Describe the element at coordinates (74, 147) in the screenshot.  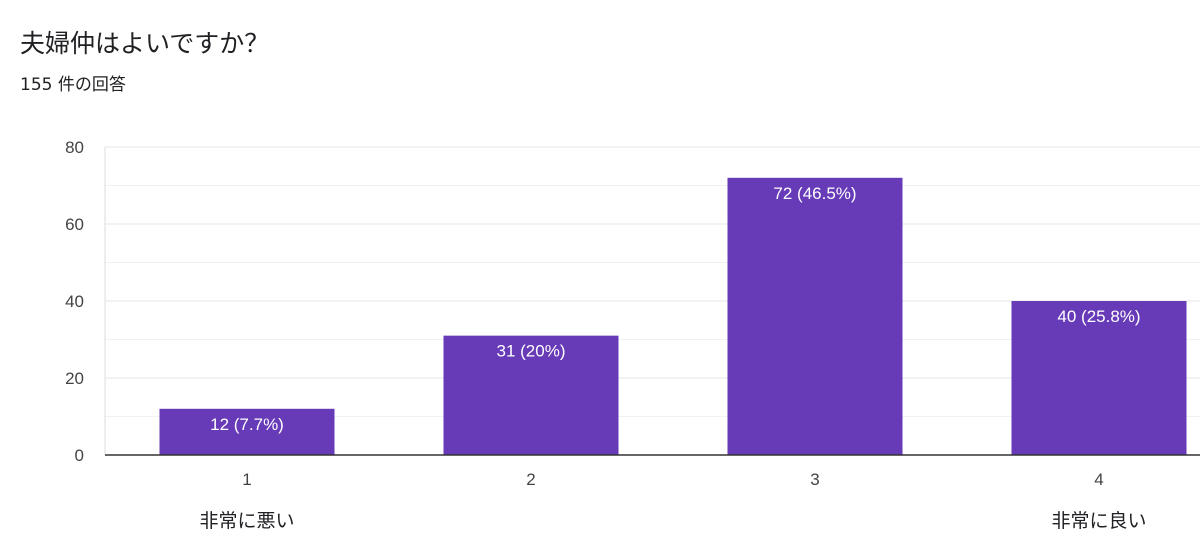
I see `y-tick-label: 80` at that location.